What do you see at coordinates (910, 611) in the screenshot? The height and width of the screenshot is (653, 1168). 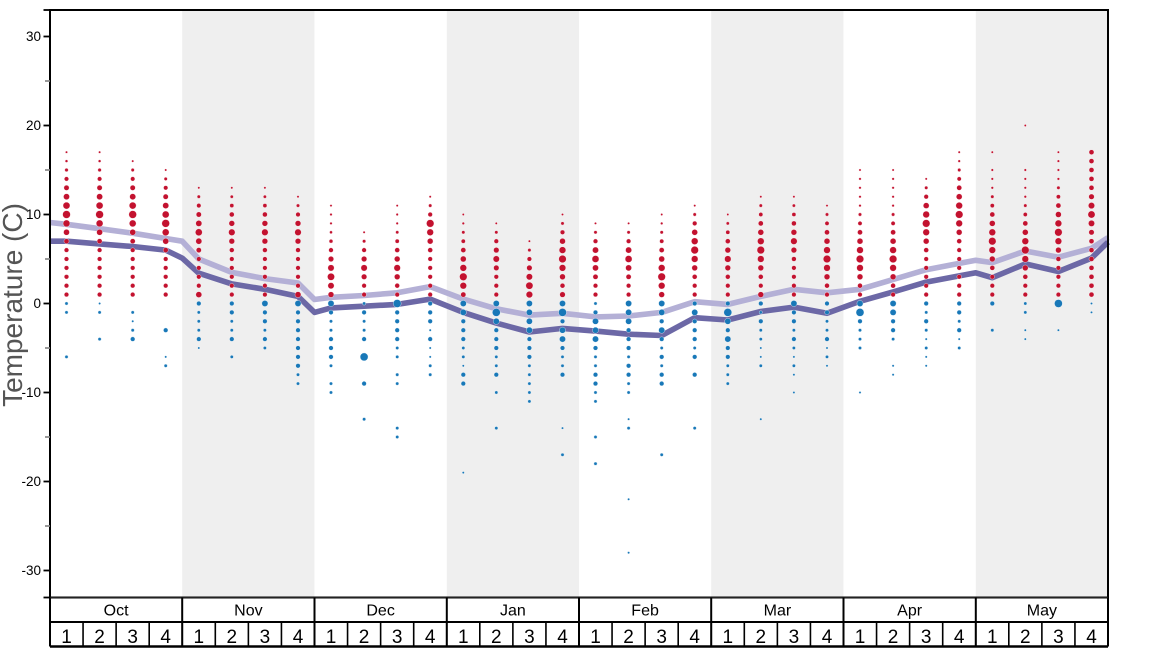 I see `svg-text: Apr` at bounding box center [910, 611].